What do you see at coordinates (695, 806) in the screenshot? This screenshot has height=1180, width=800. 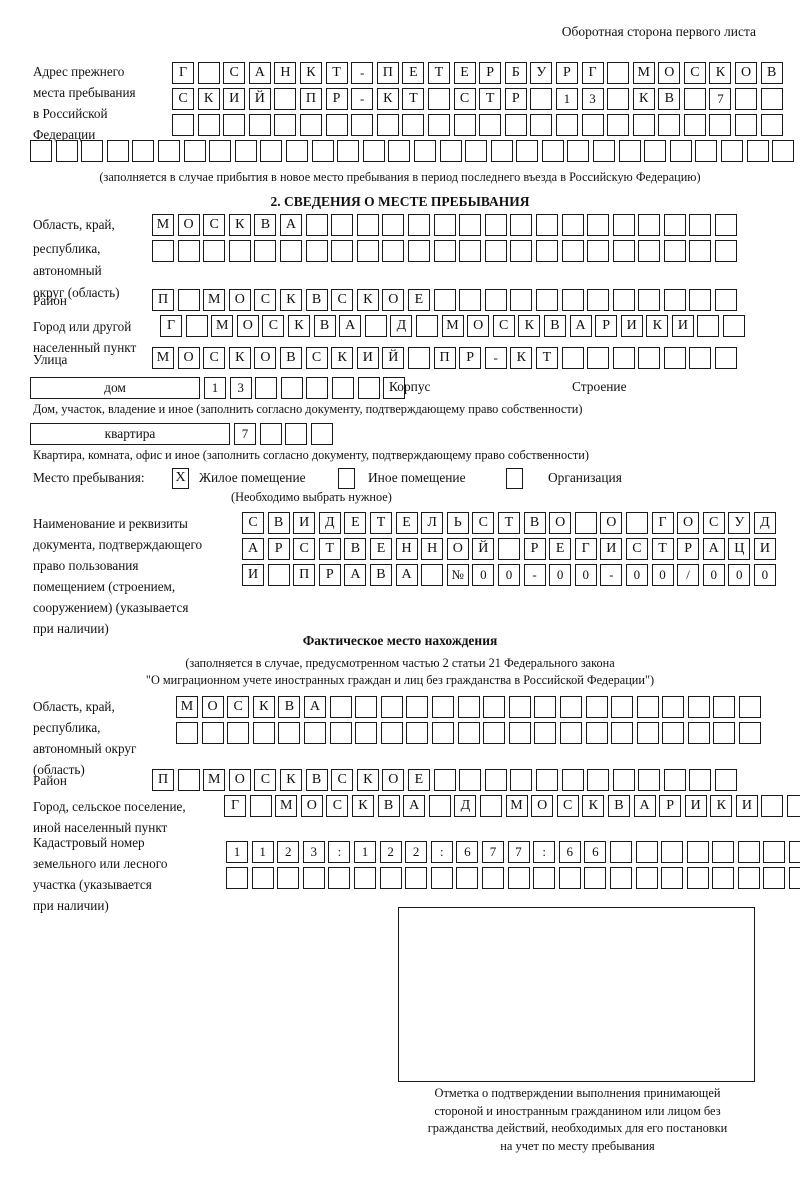 I see `comb-cell: И` at bounding box center [695, 806].